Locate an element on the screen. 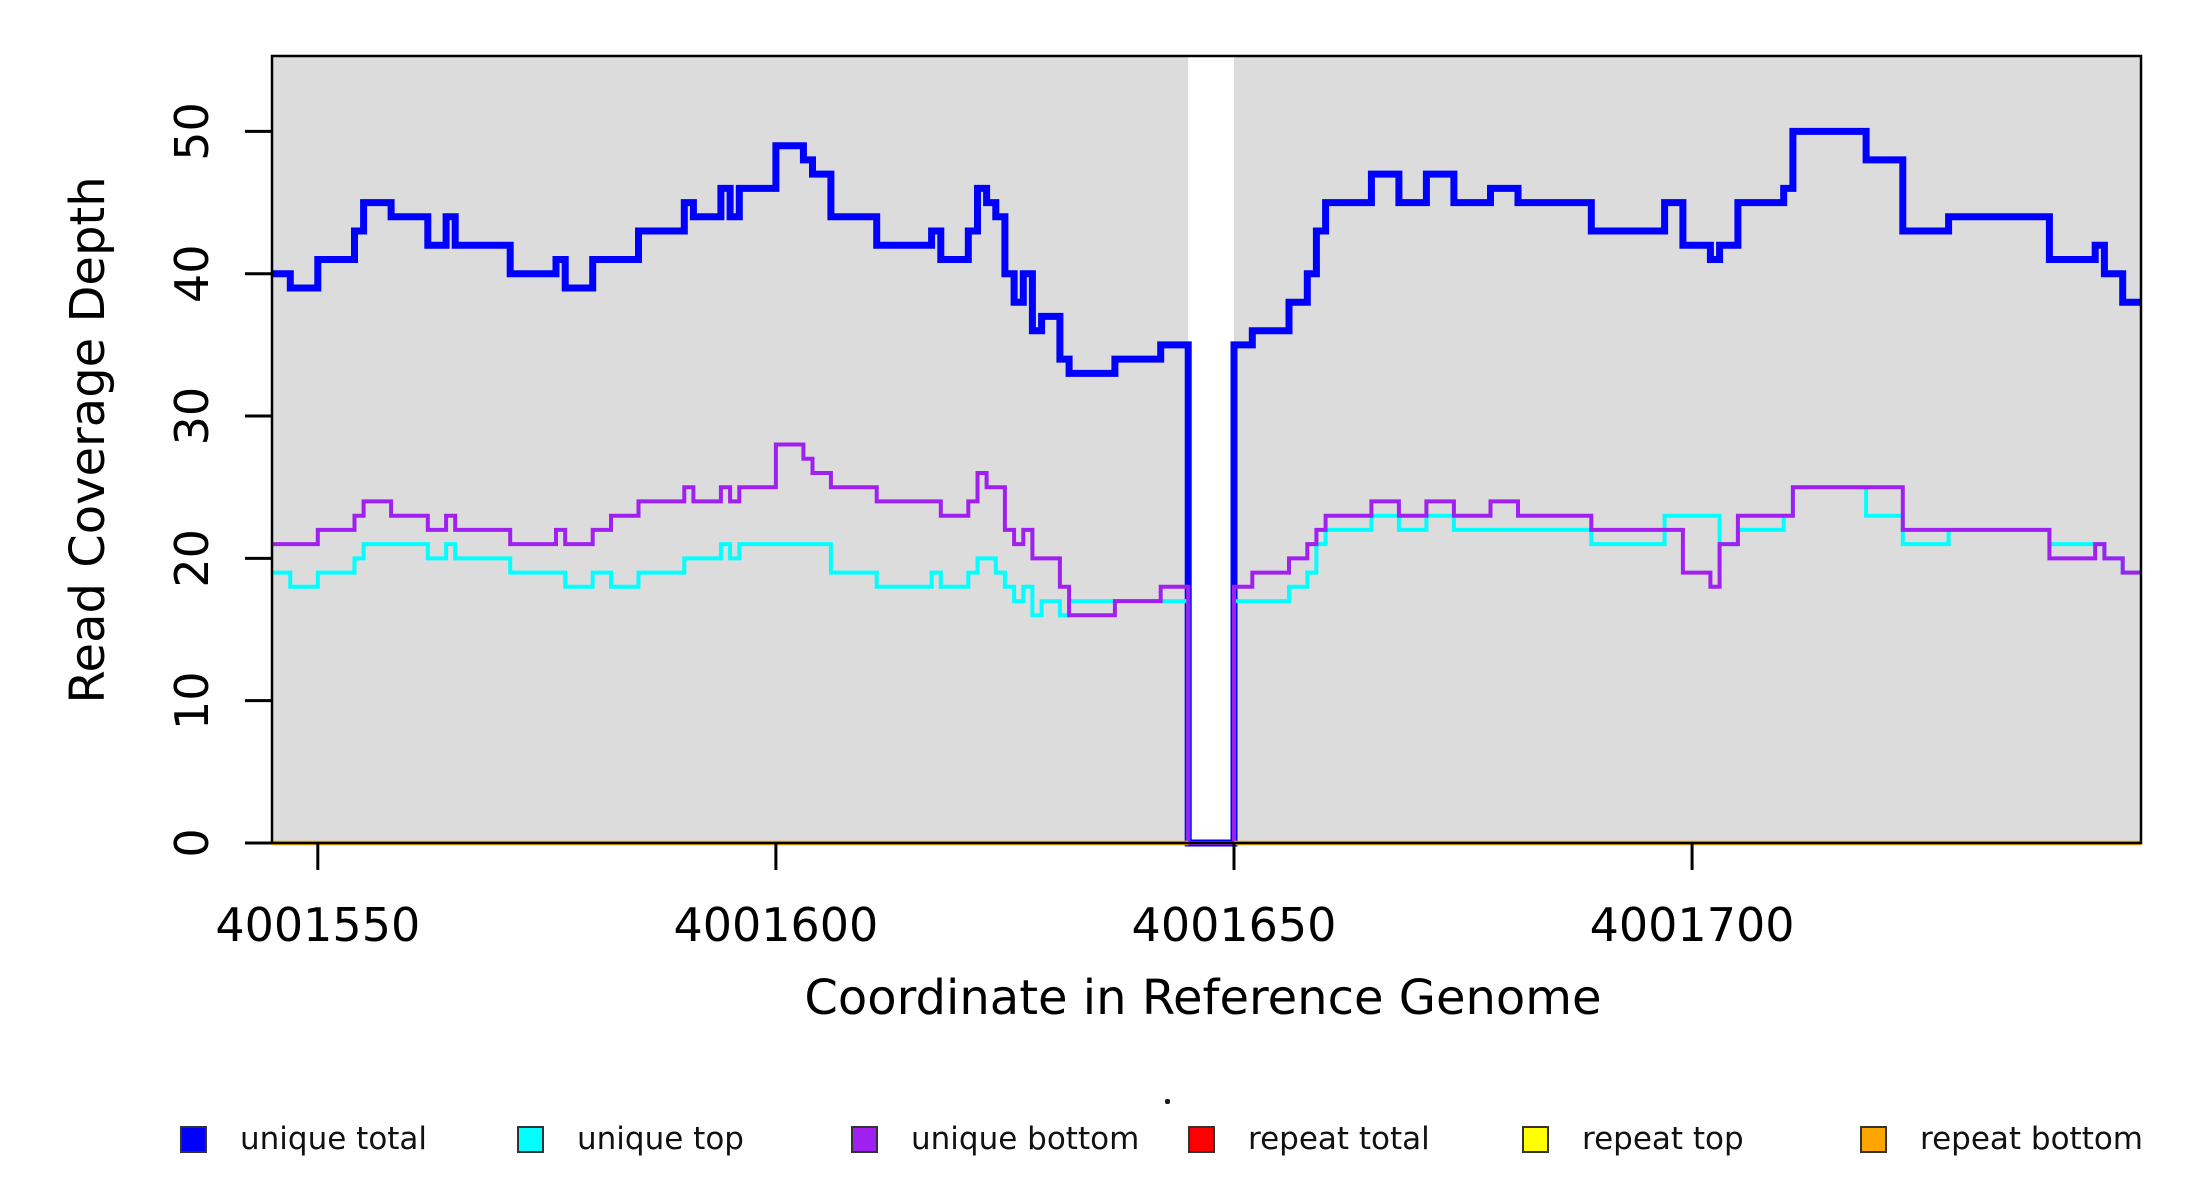 The image size is (2200, 1200). legend-label: repeat bottom is located at coordinates (2032, 1139).